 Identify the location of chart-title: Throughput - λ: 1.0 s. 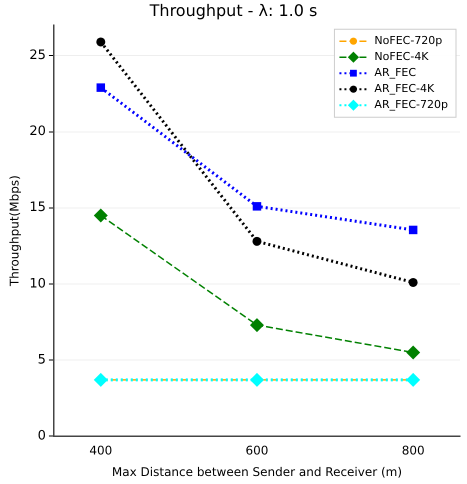
(233, 10).